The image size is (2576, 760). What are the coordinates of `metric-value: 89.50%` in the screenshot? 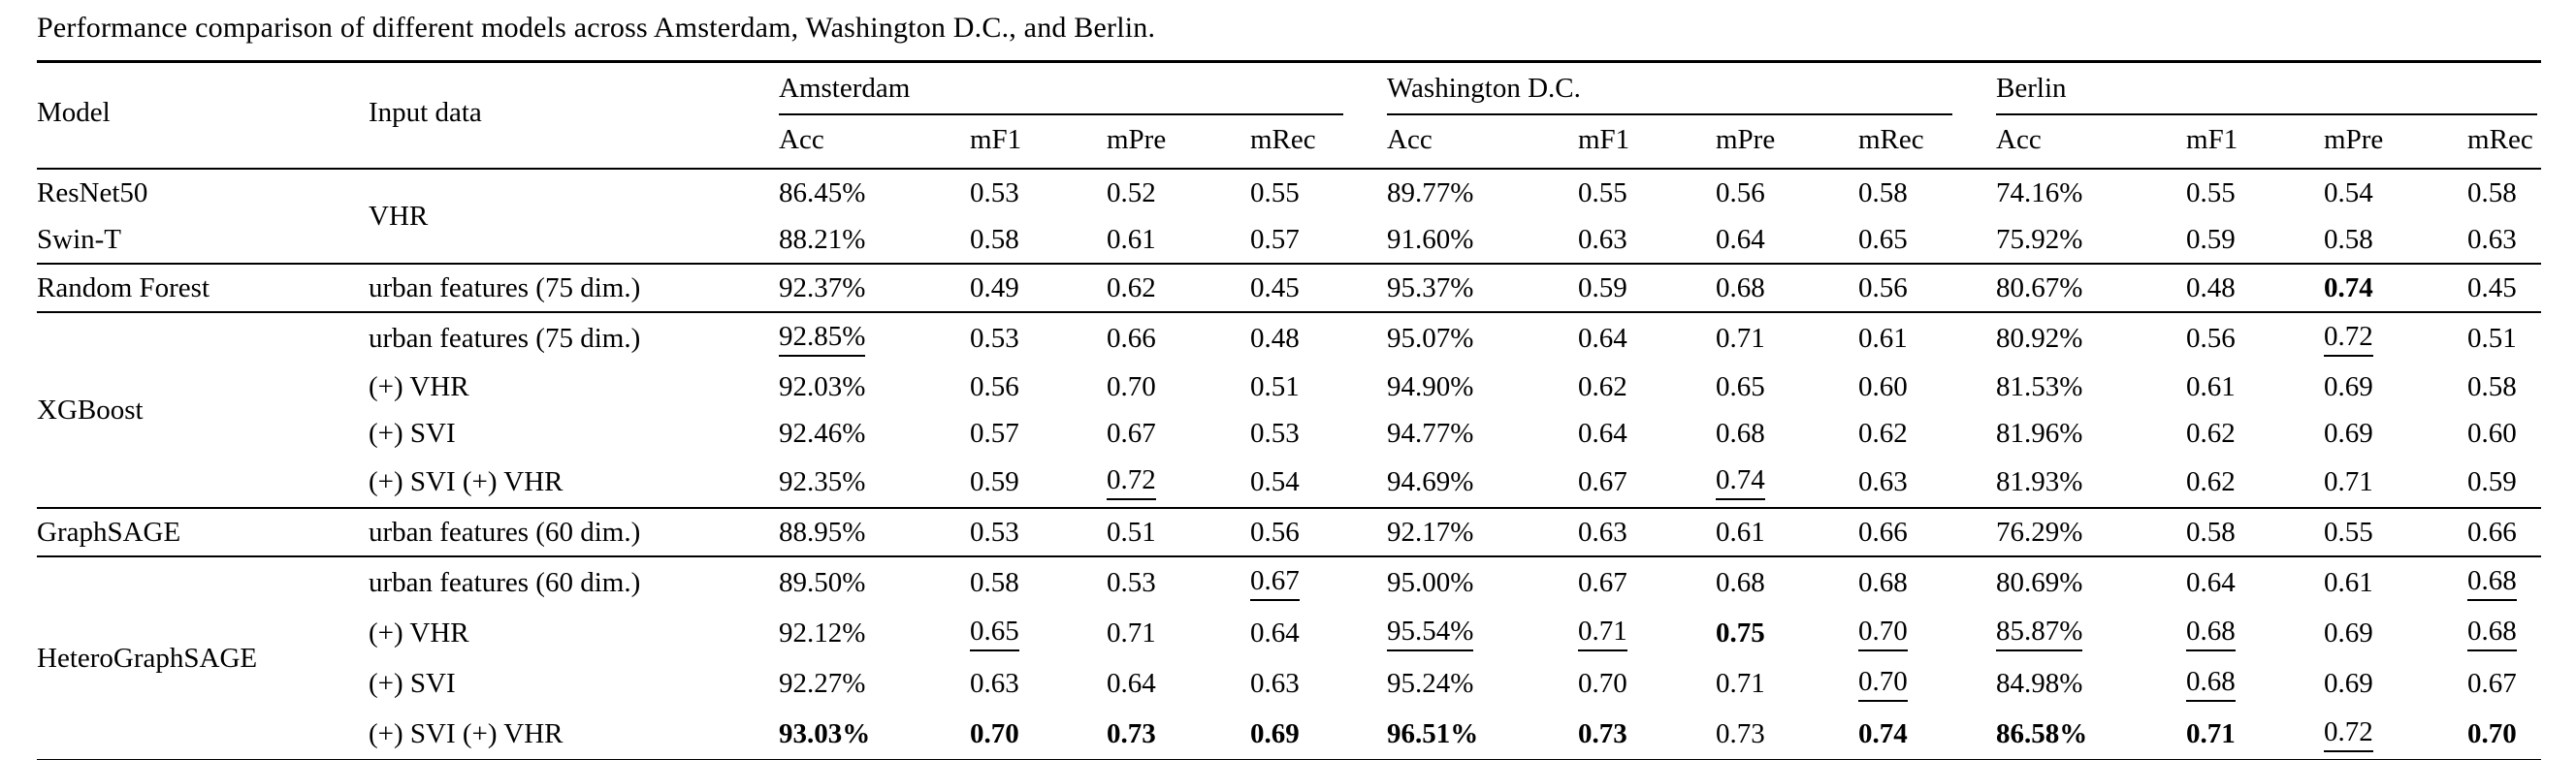 It's located at (822, 582).